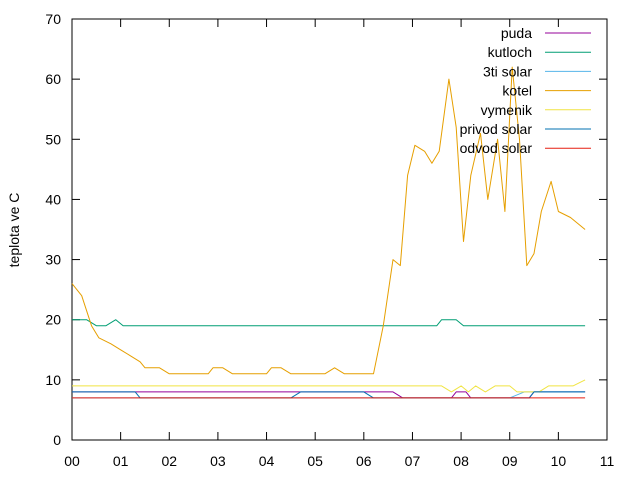  What do you see at coordinates (507, 110) in the screenshot?
I see `legend-label: vymenik` at bounding box center [507, 110].